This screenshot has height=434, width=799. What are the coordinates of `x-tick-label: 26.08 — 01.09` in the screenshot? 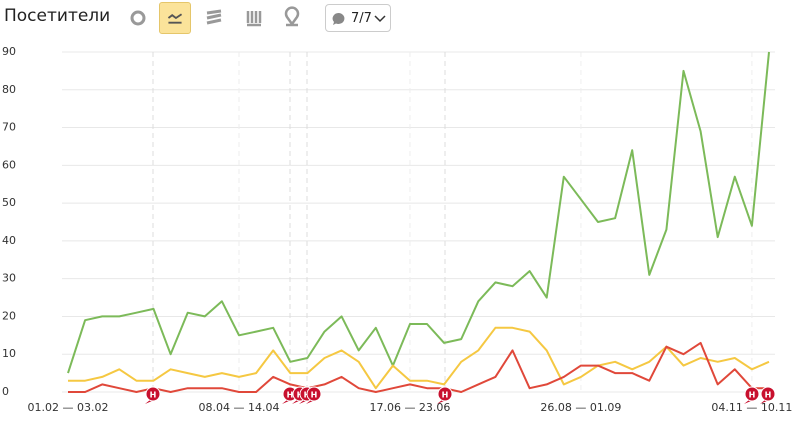 It's located at (580, 407).